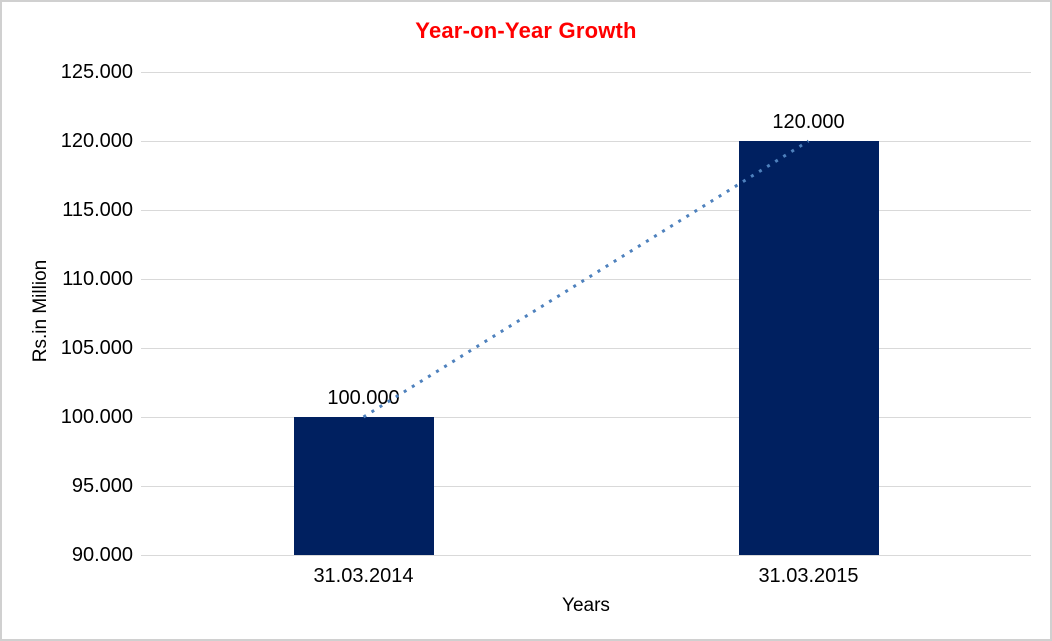  I want to click on x-tick-label: 31.03.2014, so click(363, 576).